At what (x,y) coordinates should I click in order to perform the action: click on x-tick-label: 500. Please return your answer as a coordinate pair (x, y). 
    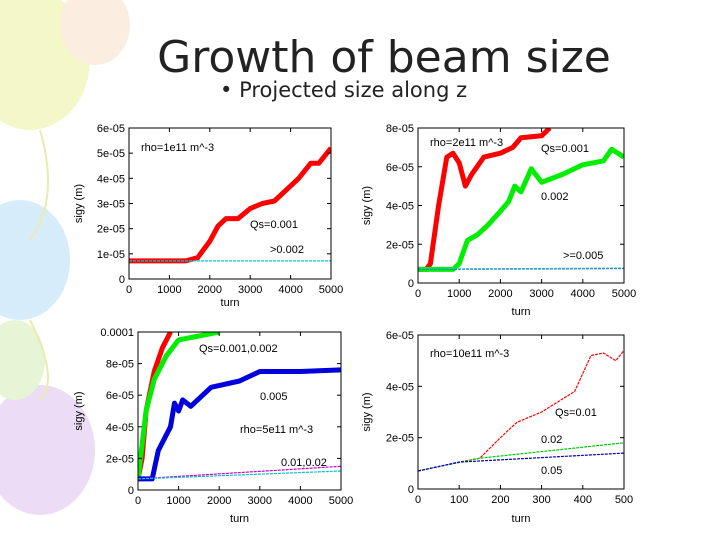
    Looking at the image, I should click on (624, 500).